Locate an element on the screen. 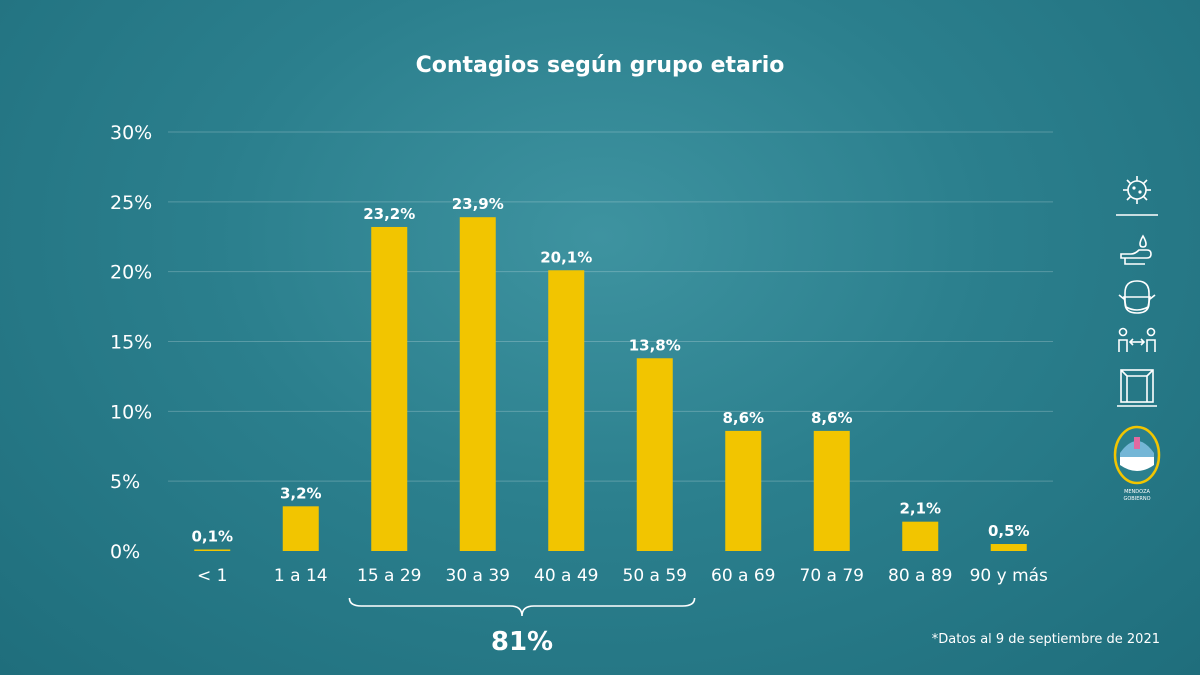 Image resolution: width=1200 pixels, height=675 pixels. footnote: *Datos al 9 de septiembre de 2021 is located at coordinates (1046, 639).